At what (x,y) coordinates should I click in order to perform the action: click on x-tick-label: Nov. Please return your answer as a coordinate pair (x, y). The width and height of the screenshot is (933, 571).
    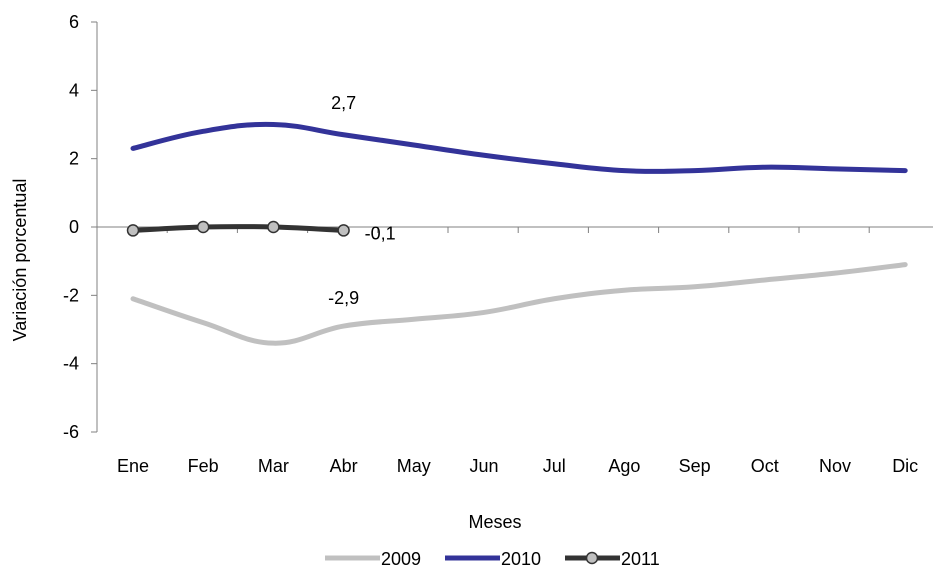
    Looking at the image, I should click on (835, 466).